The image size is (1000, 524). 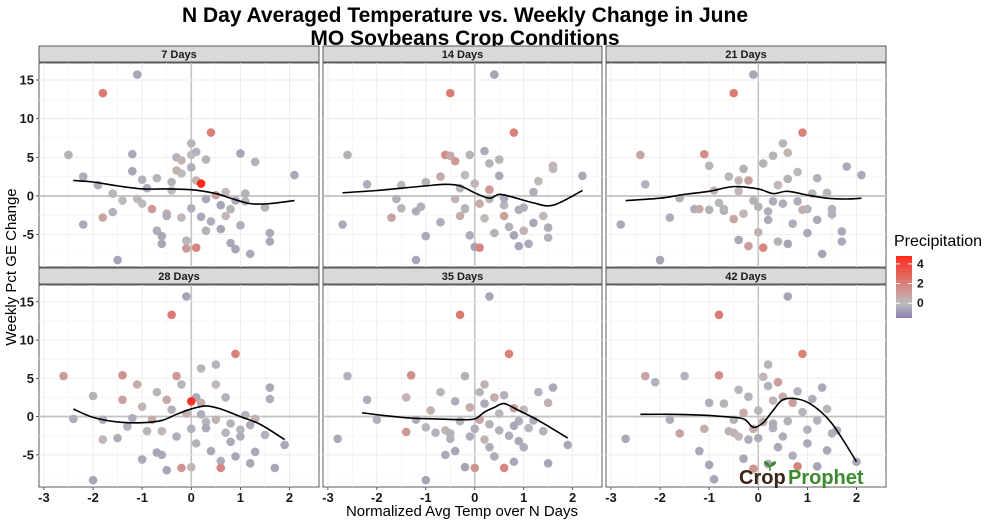 I want to click on panel-strip-label: 14 Days, so click(x=463, y=55).